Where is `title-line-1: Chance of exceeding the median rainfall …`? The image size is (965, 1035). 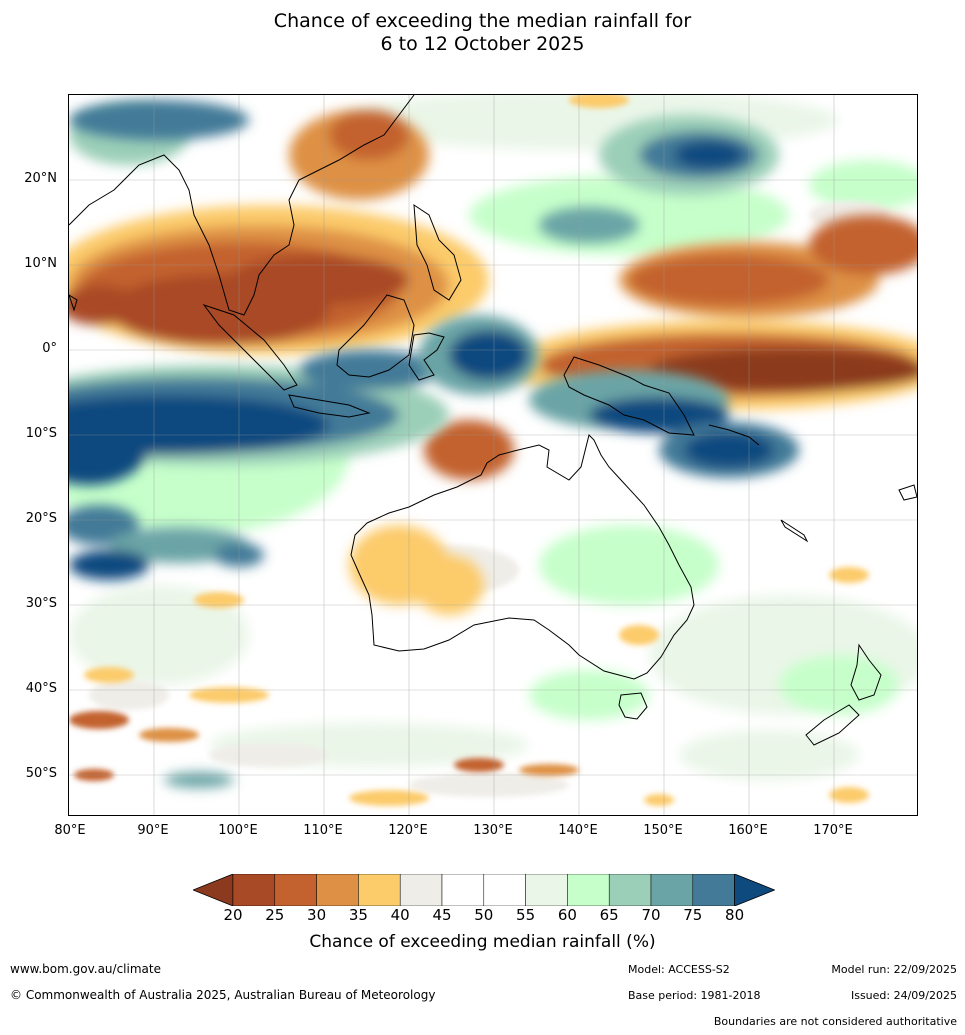 title-line-1: Chance of exceeding the median rainfall … is located at coordinates (482, 21).